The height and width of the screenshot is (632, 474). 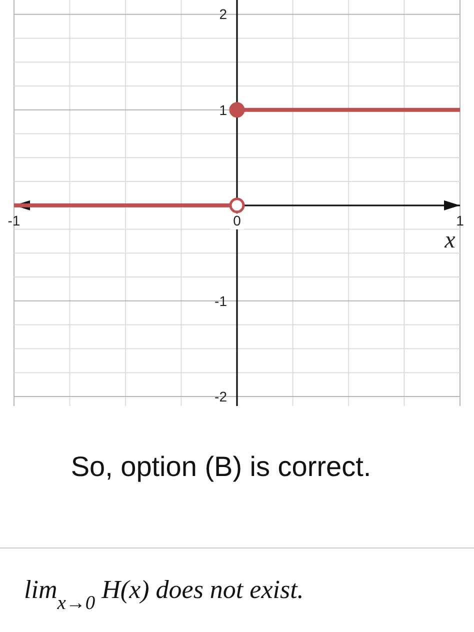 What do you see at coordinates (221, 396) in the screenshot?
I see `y-tick-label: -2` at bounding box center [221, 396].